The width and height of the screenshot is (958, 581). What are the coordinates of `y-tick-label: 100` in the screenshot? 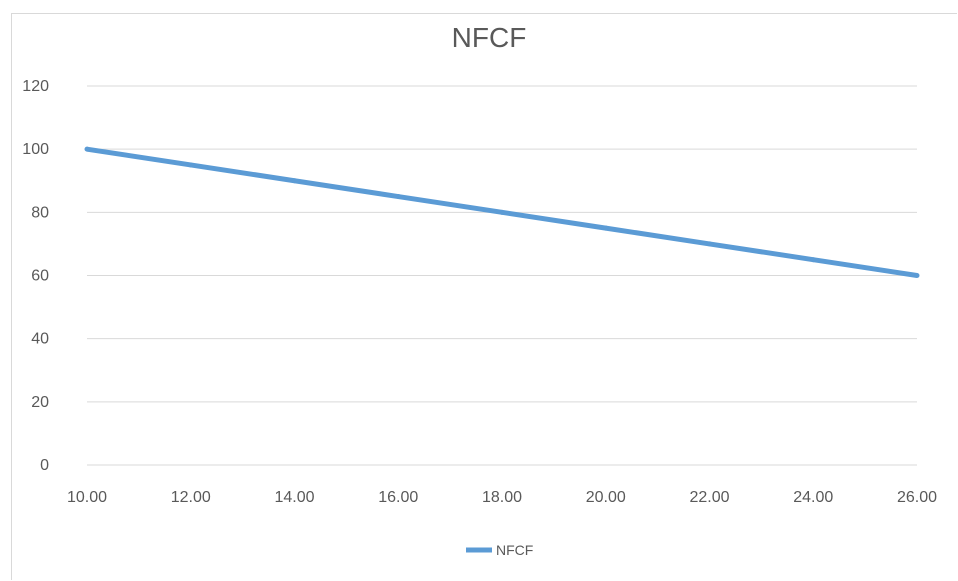 It's located at (35, 149).